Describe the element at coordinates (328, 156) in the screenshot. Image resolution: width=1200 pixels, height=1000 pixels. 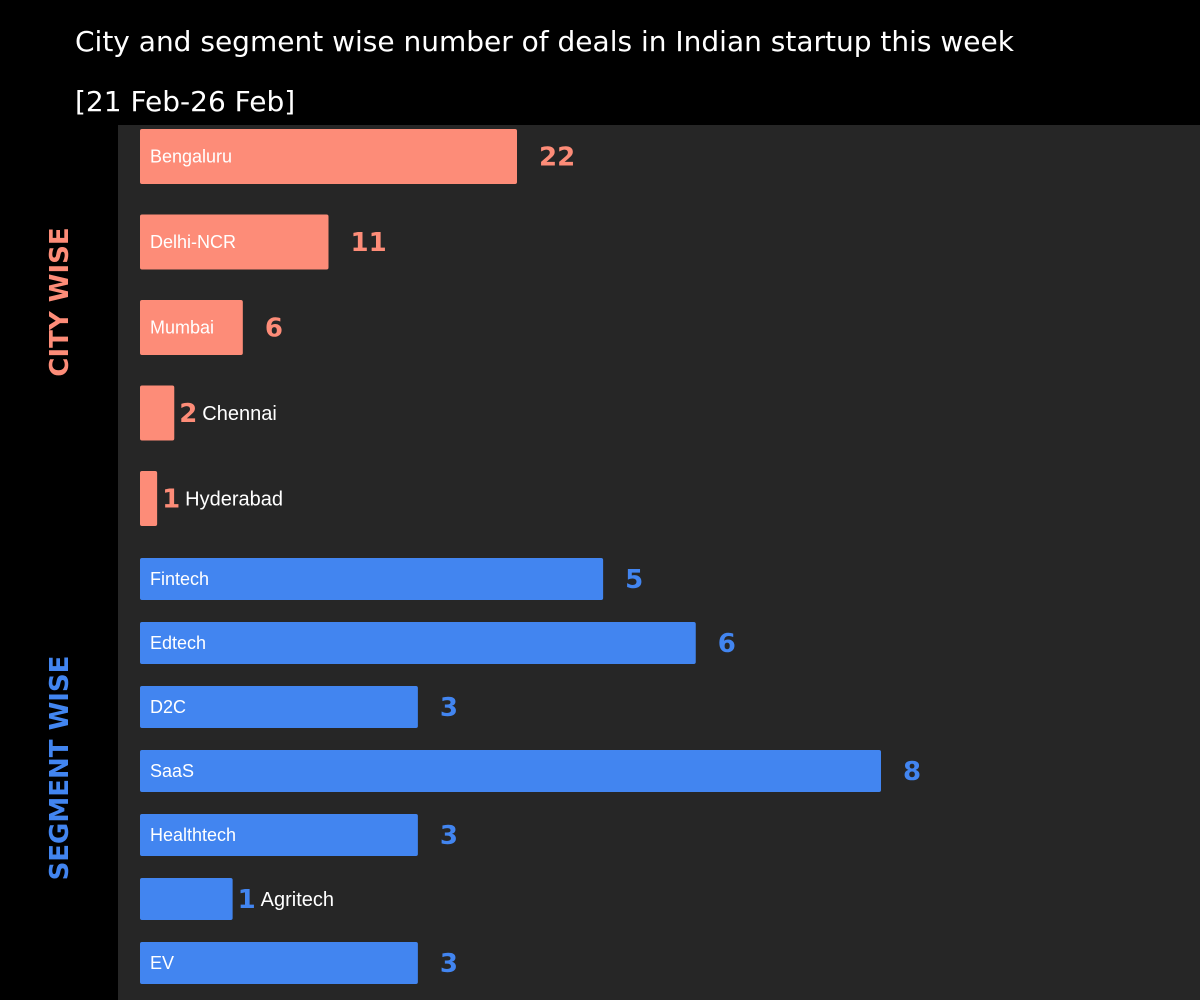
I see `bar-bengaluru` at that location.